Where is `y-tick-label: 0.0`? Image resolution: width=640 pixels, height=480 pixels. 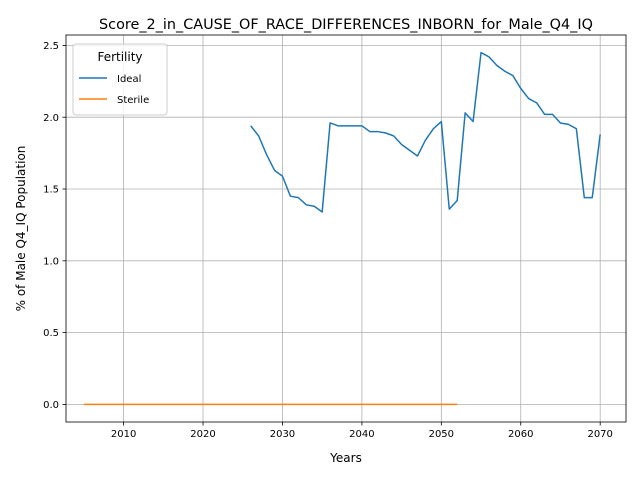
y-tick-label: 0.0 is located at coordinates (51, 405).